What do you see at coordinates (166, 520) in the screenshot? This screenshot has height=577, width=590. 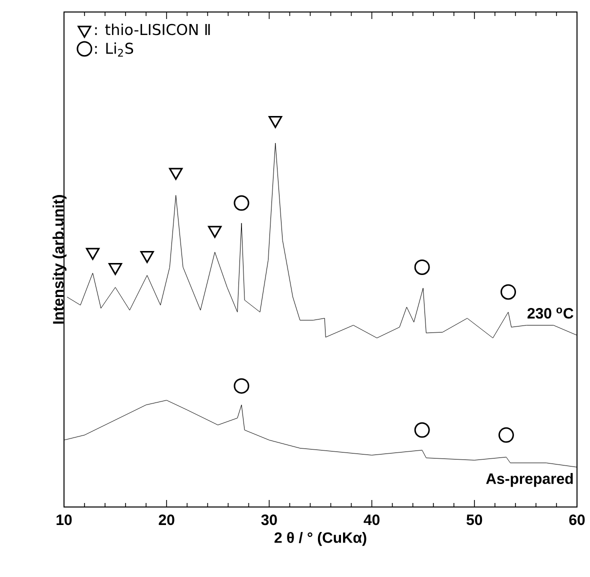 I see `x-tick-label: 20` at bounding box center [166, 520].